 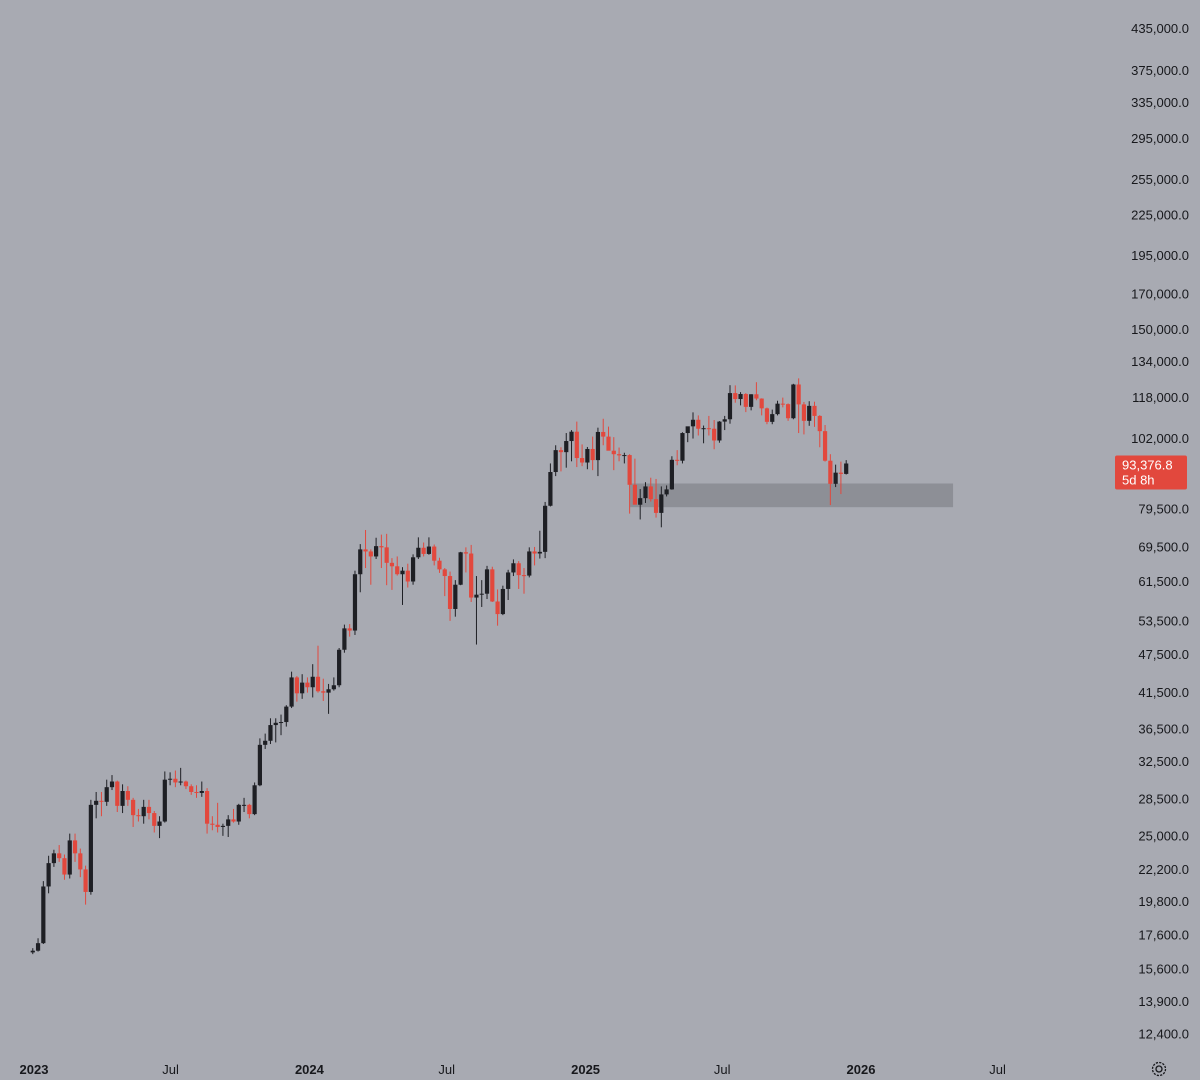 What do you see at coordinates (861, 1069) in the screenshot?
I see `time-tick-year-label: 2026` at bounding box center [861, 1069].